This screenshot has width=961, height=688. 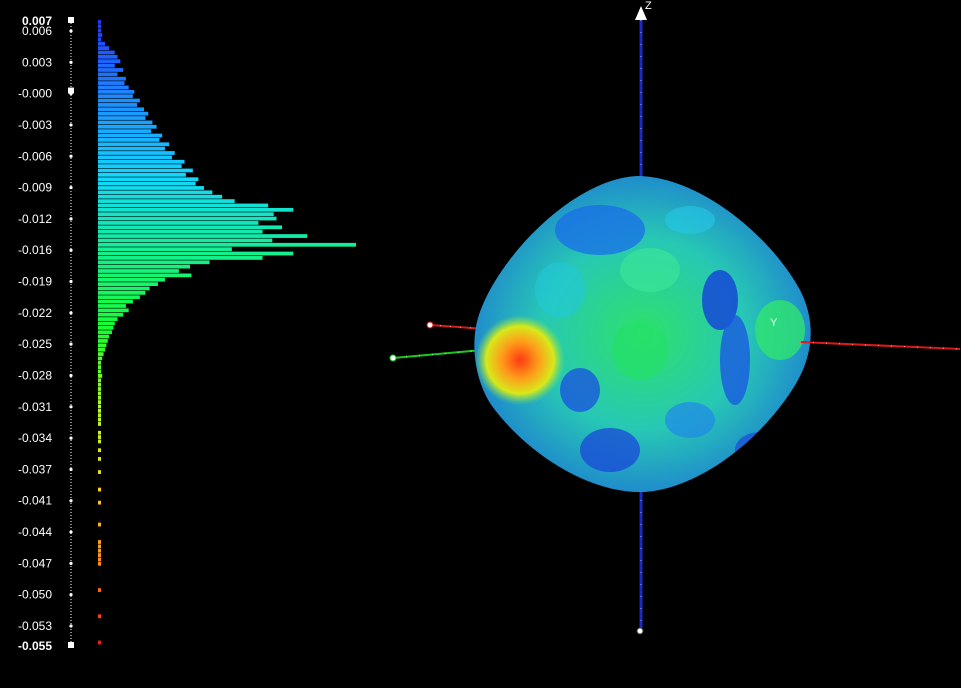 What do you see at coordinates (641, 13) in the screenshot?
I see `z-axis-arrow-icon` at bounding box center [641, 13].